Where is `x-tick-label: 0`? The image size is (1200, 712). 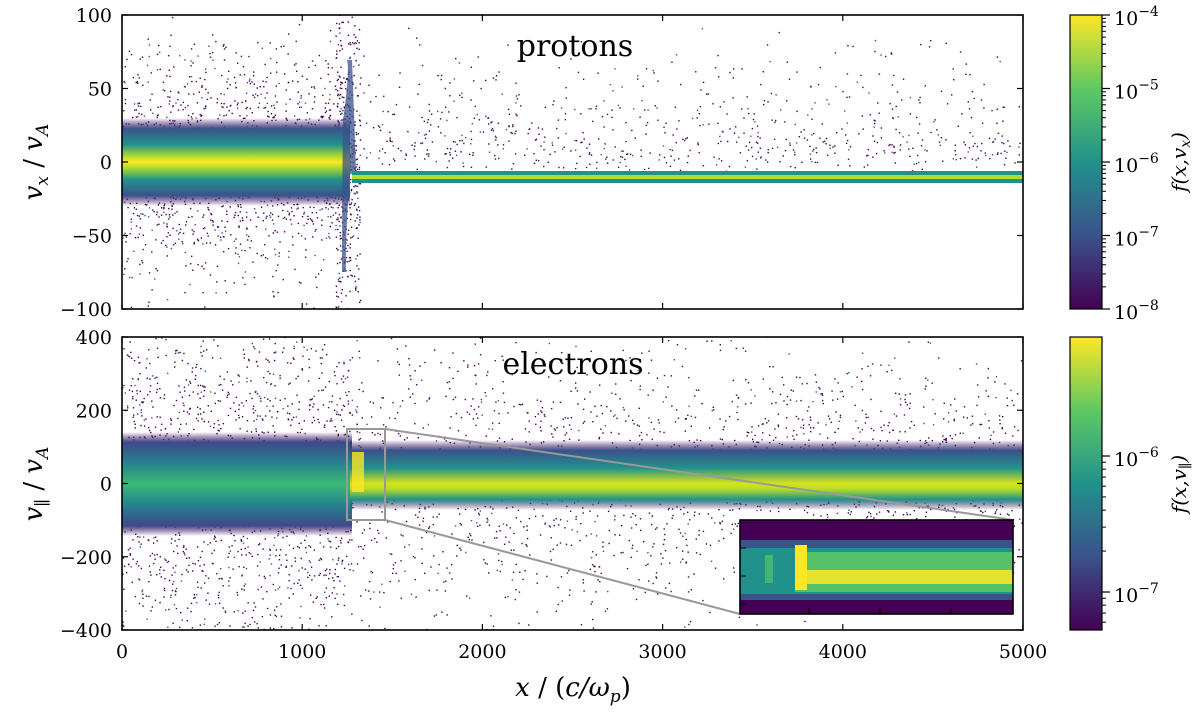
x-tick-label: 0 is located at coordinates (122, 652).